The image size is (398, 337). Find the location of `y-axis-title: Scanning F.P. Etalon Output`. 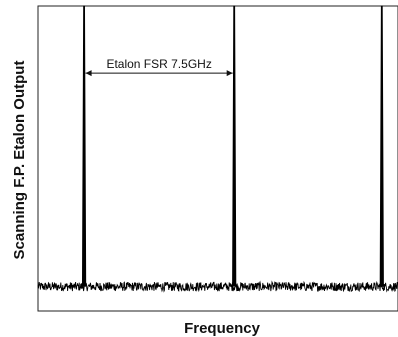

y-axis-title: Scanning F.P. Etalon Output is located at coordinates (19, 160).